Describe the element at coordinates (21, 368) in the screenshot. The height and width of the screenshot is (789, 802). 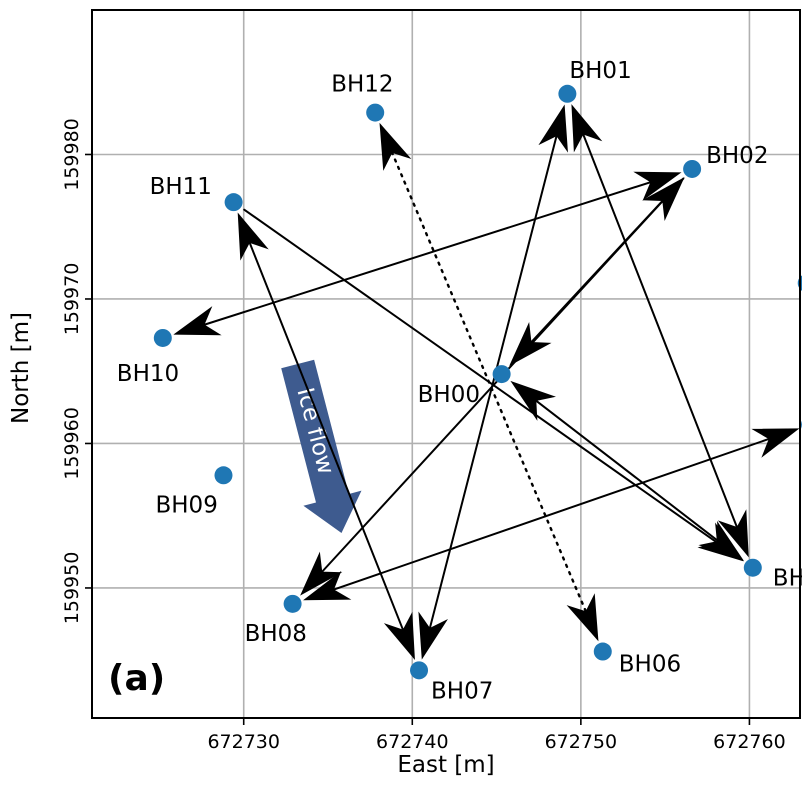
I see `y-axis-label: North [m]` at that location.